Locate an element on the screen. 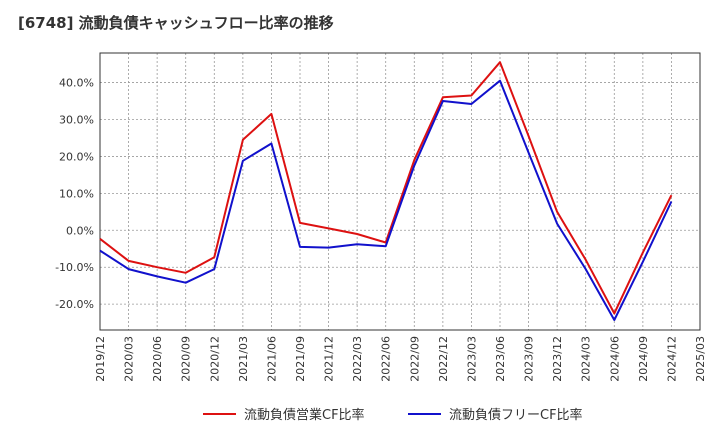 The image size is (720, 440). x-tick-label: 2025/03 is located at coordinates (700, 359).